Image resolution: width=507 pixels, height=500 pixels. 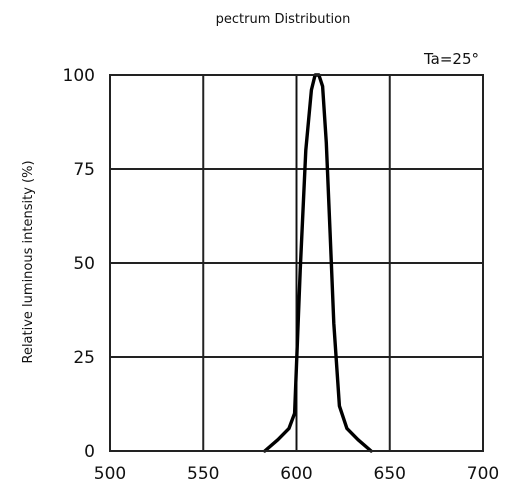 What do you see at coordinates (283, 19) in the screenshot?
I see `chart-title: pectrum Distribution` at bounding box center [283, 19].